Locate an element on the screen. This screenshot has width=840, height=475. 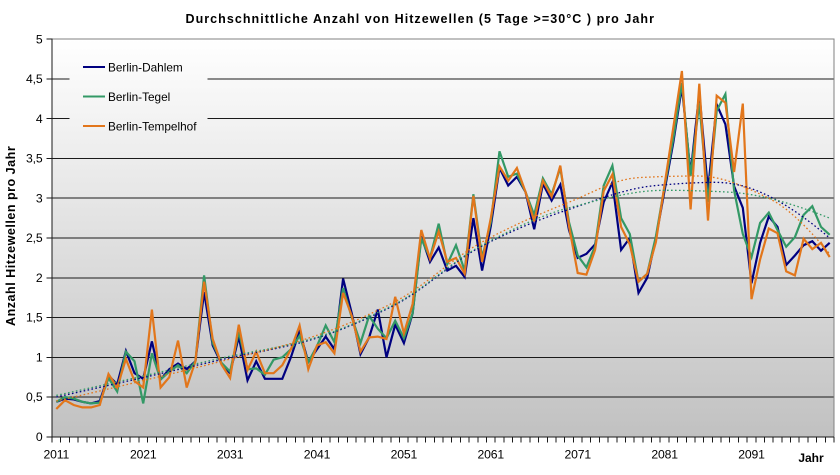
svg-text: 3,5 is located at coordinates (34, 159).